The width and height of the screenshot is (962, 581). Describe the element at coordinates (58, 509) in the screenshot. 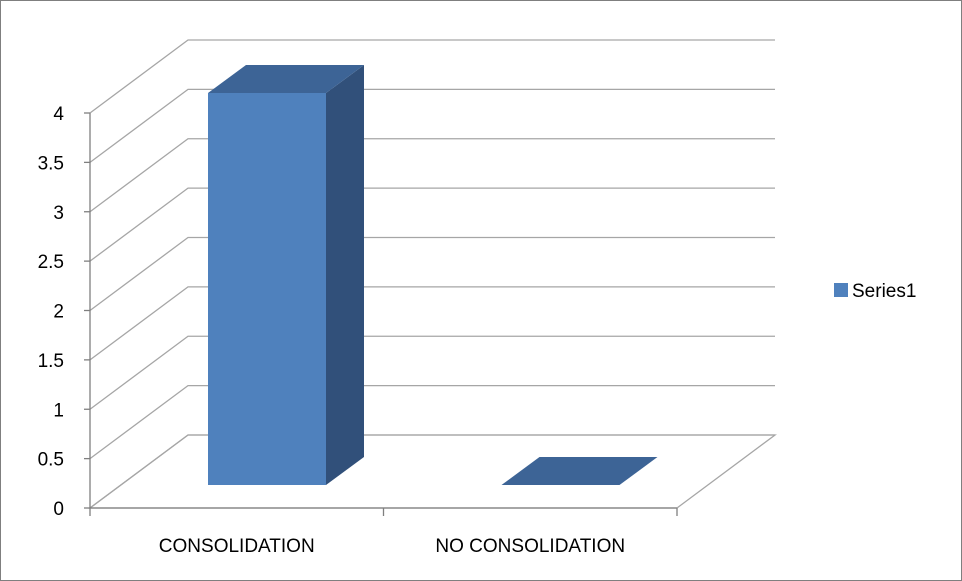

I see `y-tick-label: 0` at that location.